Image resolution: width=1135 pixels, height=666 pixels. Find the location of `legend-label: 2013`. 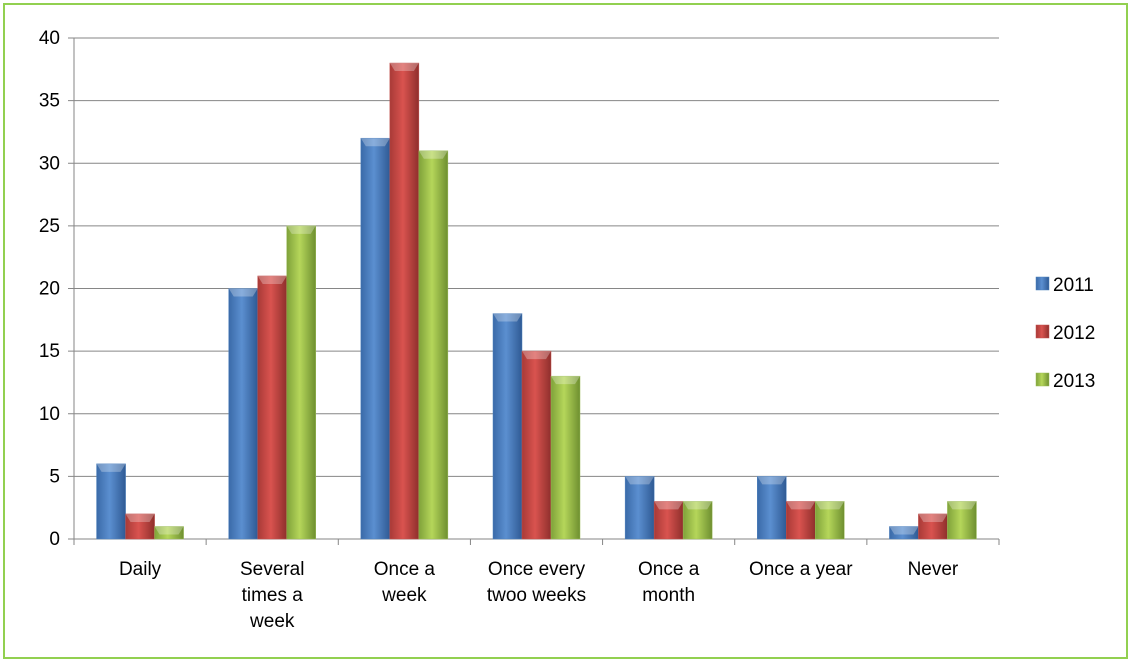

legend-label: 2013 is located at coordinates (1074, 381).